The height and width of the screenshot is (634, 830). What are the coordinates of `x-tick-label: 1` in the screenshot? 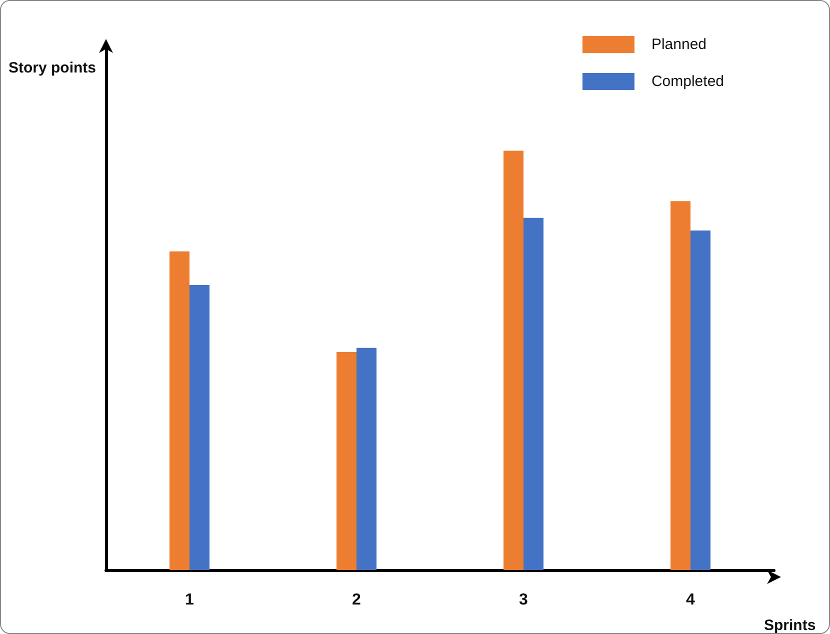 It's located at (189, 600).